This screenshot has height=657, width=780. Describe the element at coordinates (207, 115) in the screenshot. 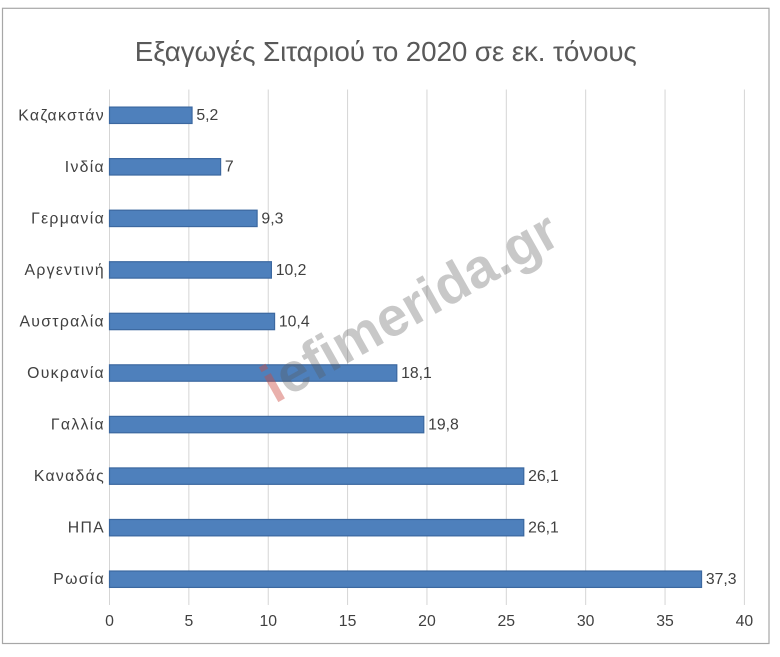

I see `svg-text: 5,2` at that location.